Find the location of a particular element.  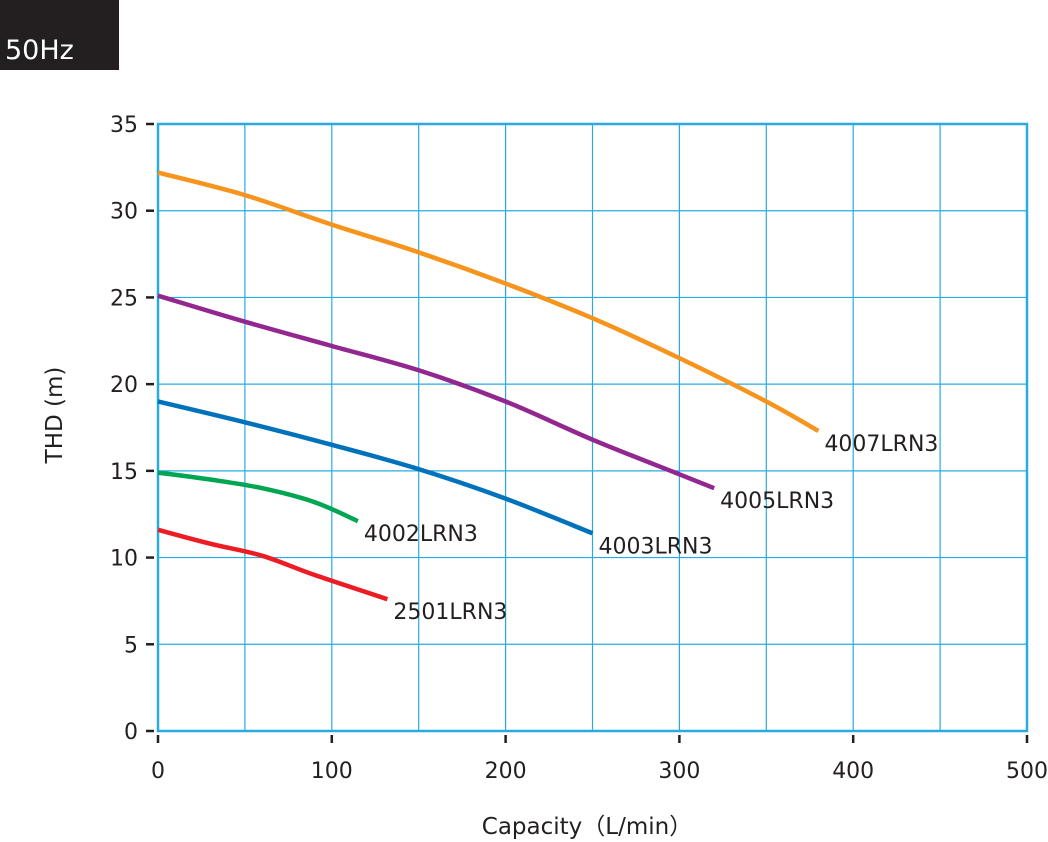

y-tick-label: 15 is located at coordinates (124, 472).